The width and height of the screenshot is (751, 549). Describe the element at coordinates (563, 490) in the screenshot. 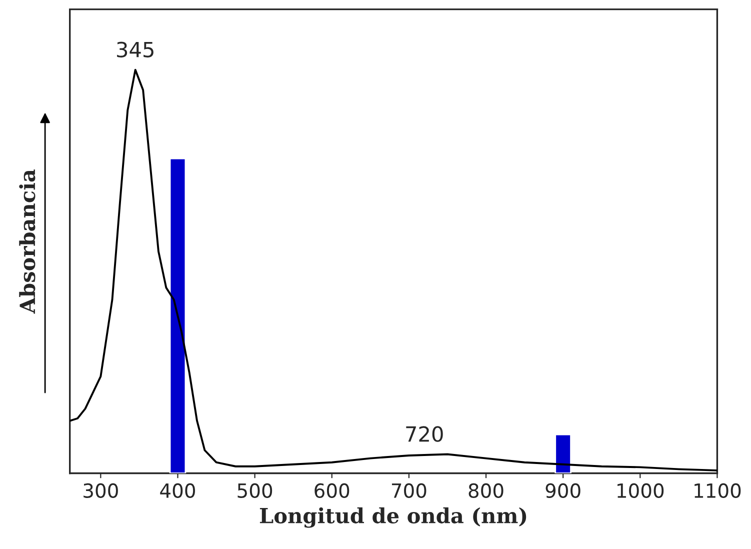

I see `x-tick-label: 900` at that location.